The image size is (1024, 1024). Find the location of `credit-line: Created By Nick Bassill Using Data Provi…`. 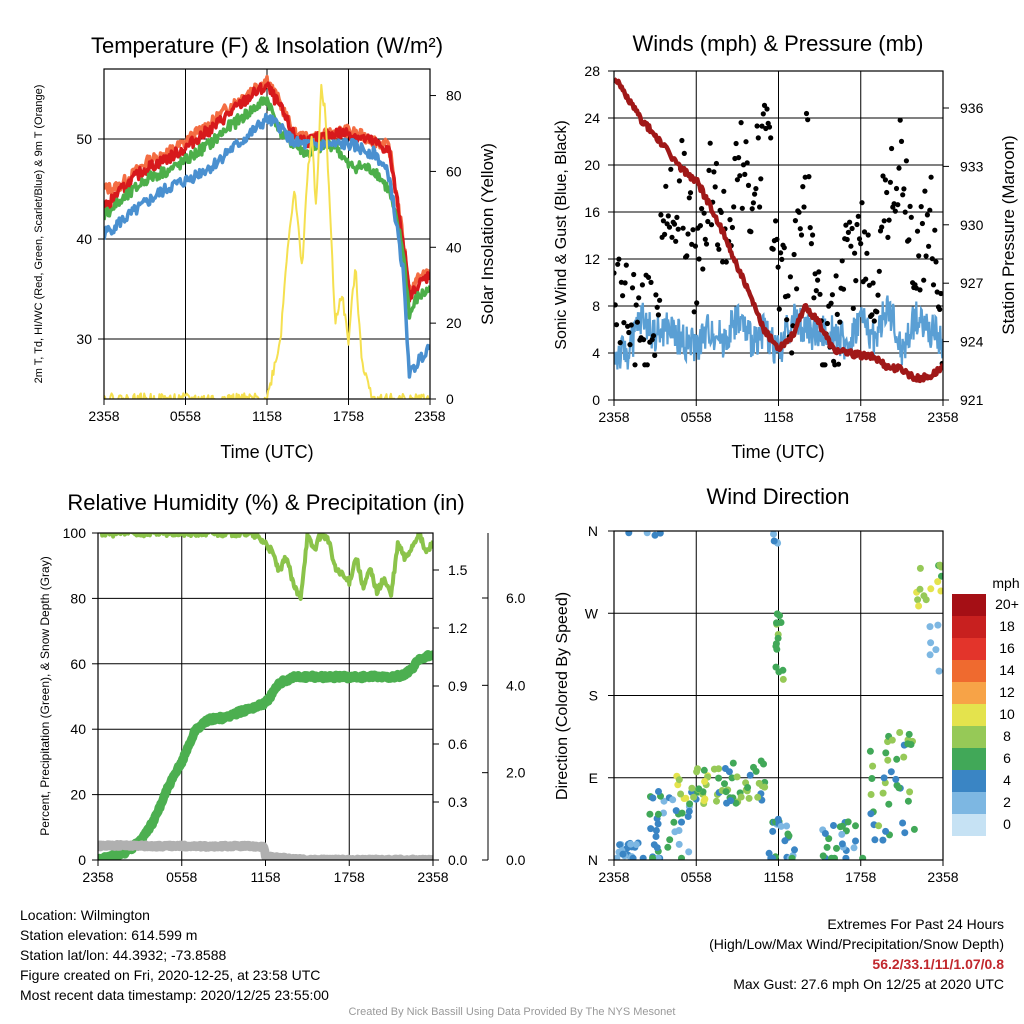

credit-line: Created By Nick Bassill Using Data Provi… is located at coordinates (512, 1012).